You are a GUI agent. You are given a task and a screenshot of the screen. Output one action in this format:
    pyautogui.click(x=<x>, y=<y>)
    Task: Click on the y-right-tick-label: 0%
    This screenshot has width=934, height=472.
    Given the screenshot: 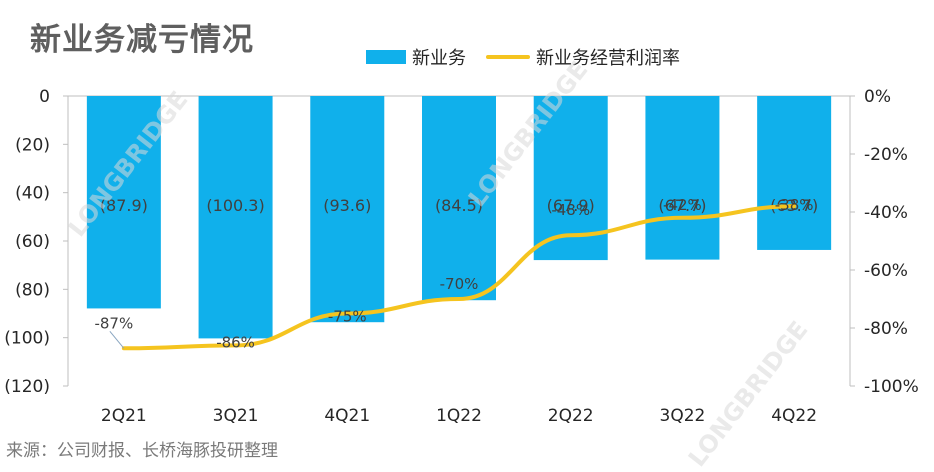 What is the action you would take?
    pyautogui.click(x=877, y=97)
    